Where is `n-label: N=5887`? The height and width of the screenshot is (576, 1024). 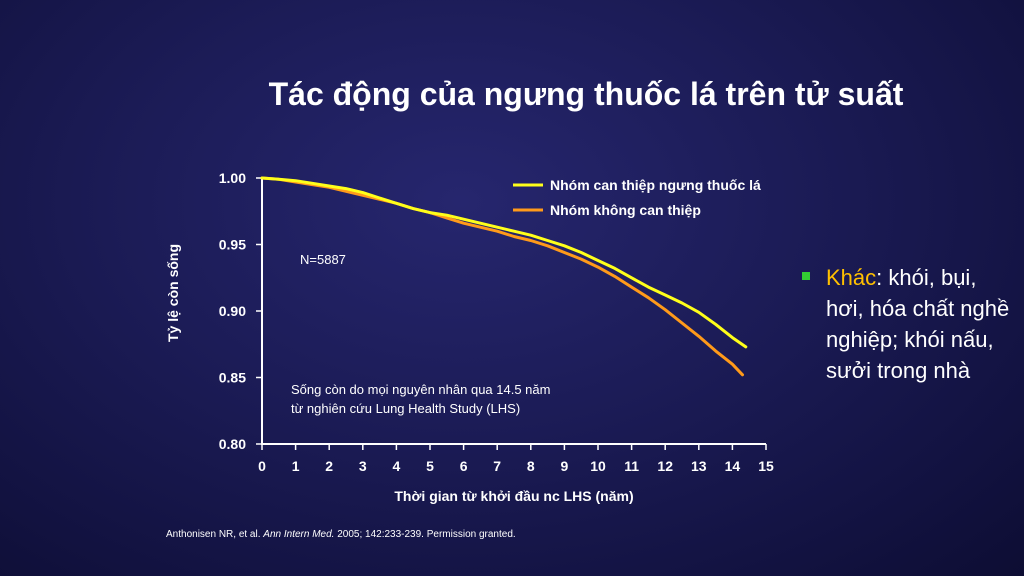
n-label: N=5887 is located at coordinates (323, 259).